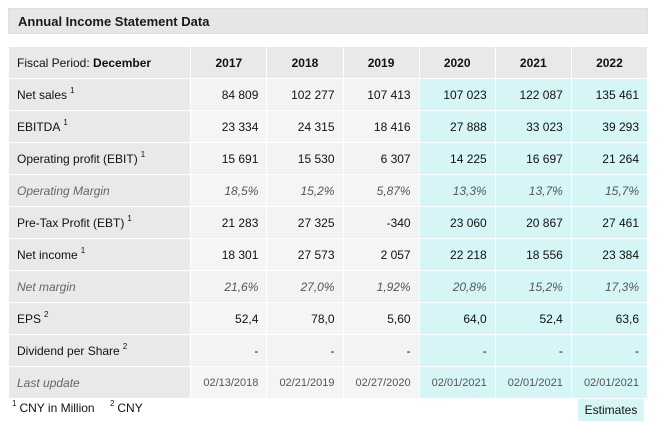 Image resolution: width=659 pixels, height=424 pixels. I want to click on year-header-2022: 2022, so click(609, 62).